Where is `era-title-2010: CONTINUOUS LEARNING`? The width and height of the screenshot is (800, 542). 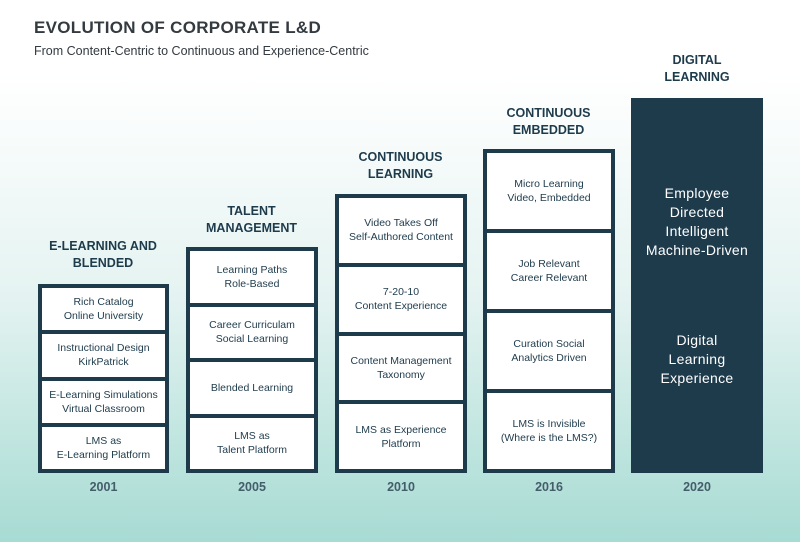 era-title-2010: CONTINUOUS LEARNING is located at coordinates (400, 165).